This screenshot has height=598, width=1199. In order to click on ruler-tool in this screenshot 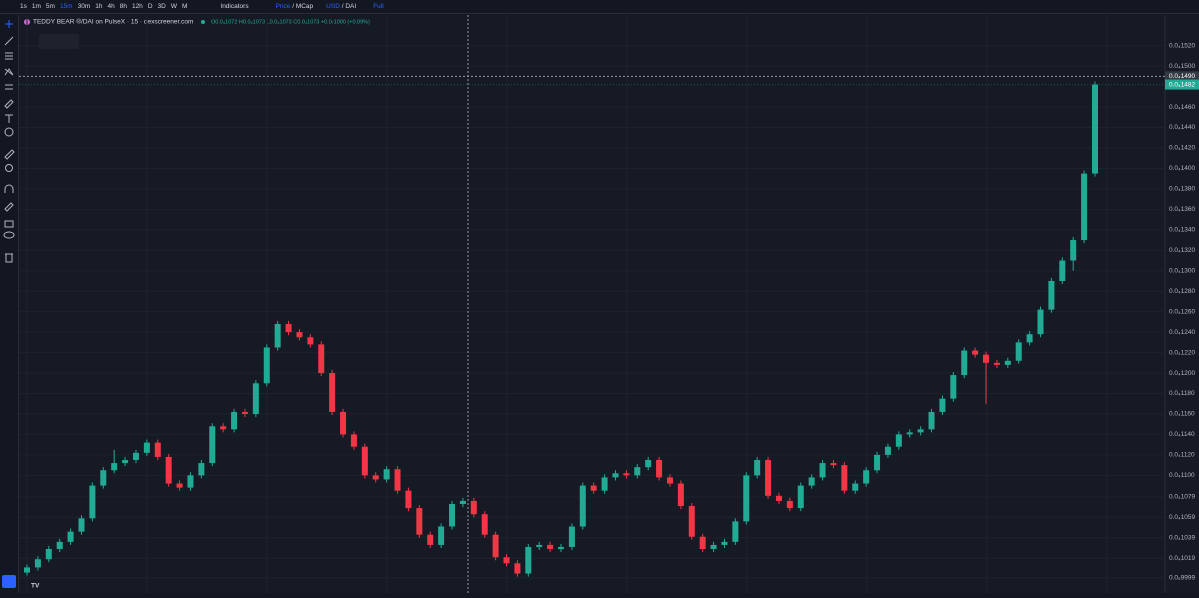, I will do `click(9, 154)`.